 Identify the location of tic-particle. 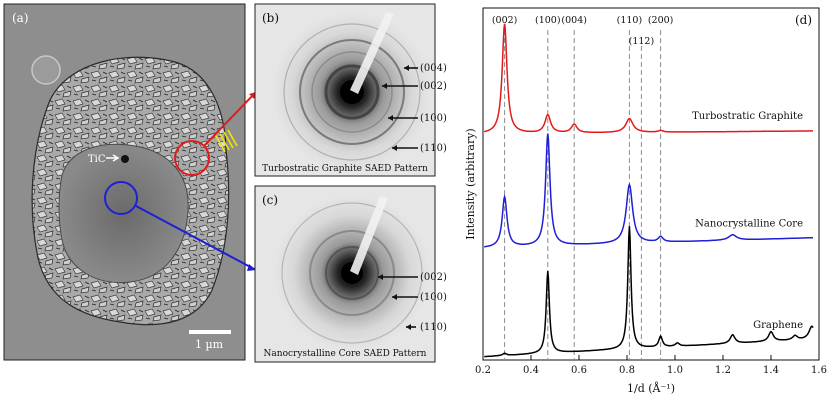
(125, 159).